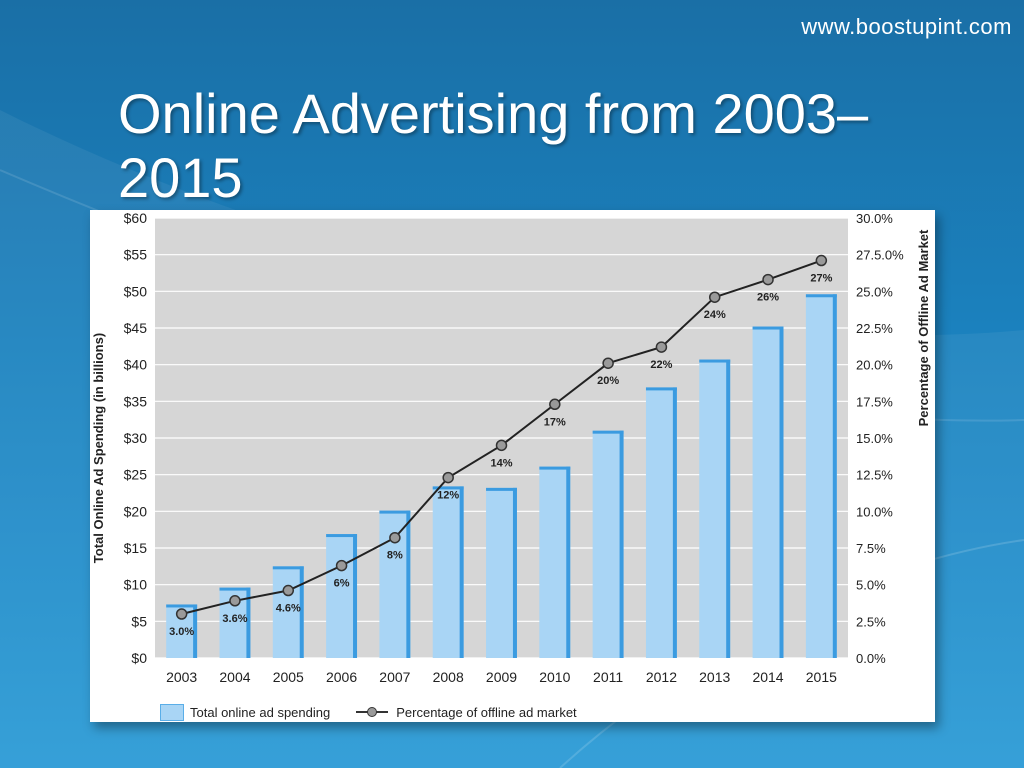 The image size is (1024, 768). Describe the element at coordinates (448, 477) in the screenshot. I see `line-point-2008` at that location.